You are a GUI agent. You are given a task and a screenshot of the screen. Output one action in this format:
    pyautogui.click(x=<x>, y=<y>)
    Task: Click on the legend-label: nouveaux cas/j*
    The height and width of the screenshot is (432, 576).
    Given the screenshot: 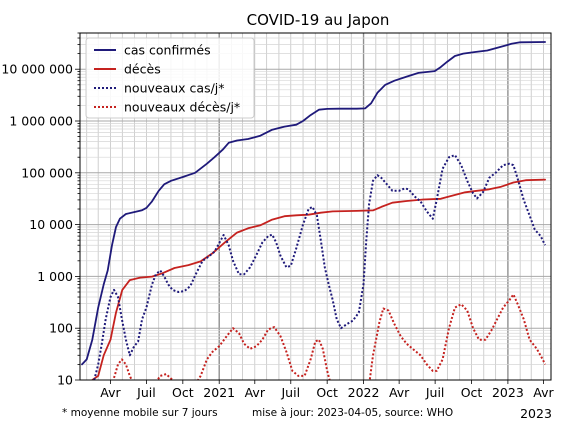 What is the action you would take?
    pyautogui.click(x=174, y=88)
    